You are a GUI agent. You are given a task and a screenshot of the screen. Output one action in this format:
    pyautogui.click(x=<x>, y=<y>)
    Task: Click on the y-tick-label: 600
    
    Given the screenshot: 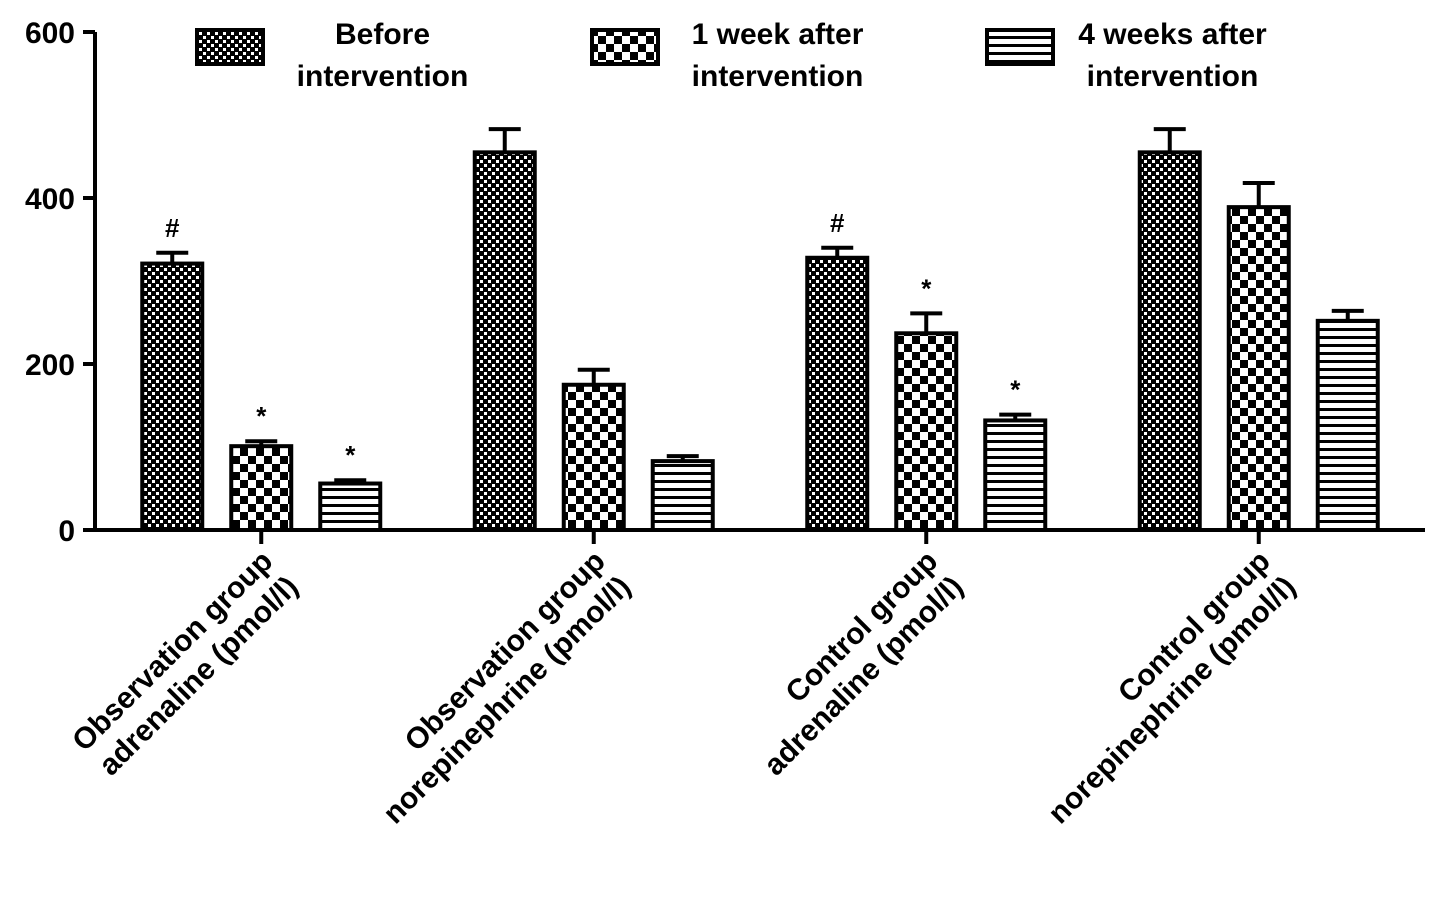 What is the action you would take?
    pyautogui.click(x=50, y=33)
    